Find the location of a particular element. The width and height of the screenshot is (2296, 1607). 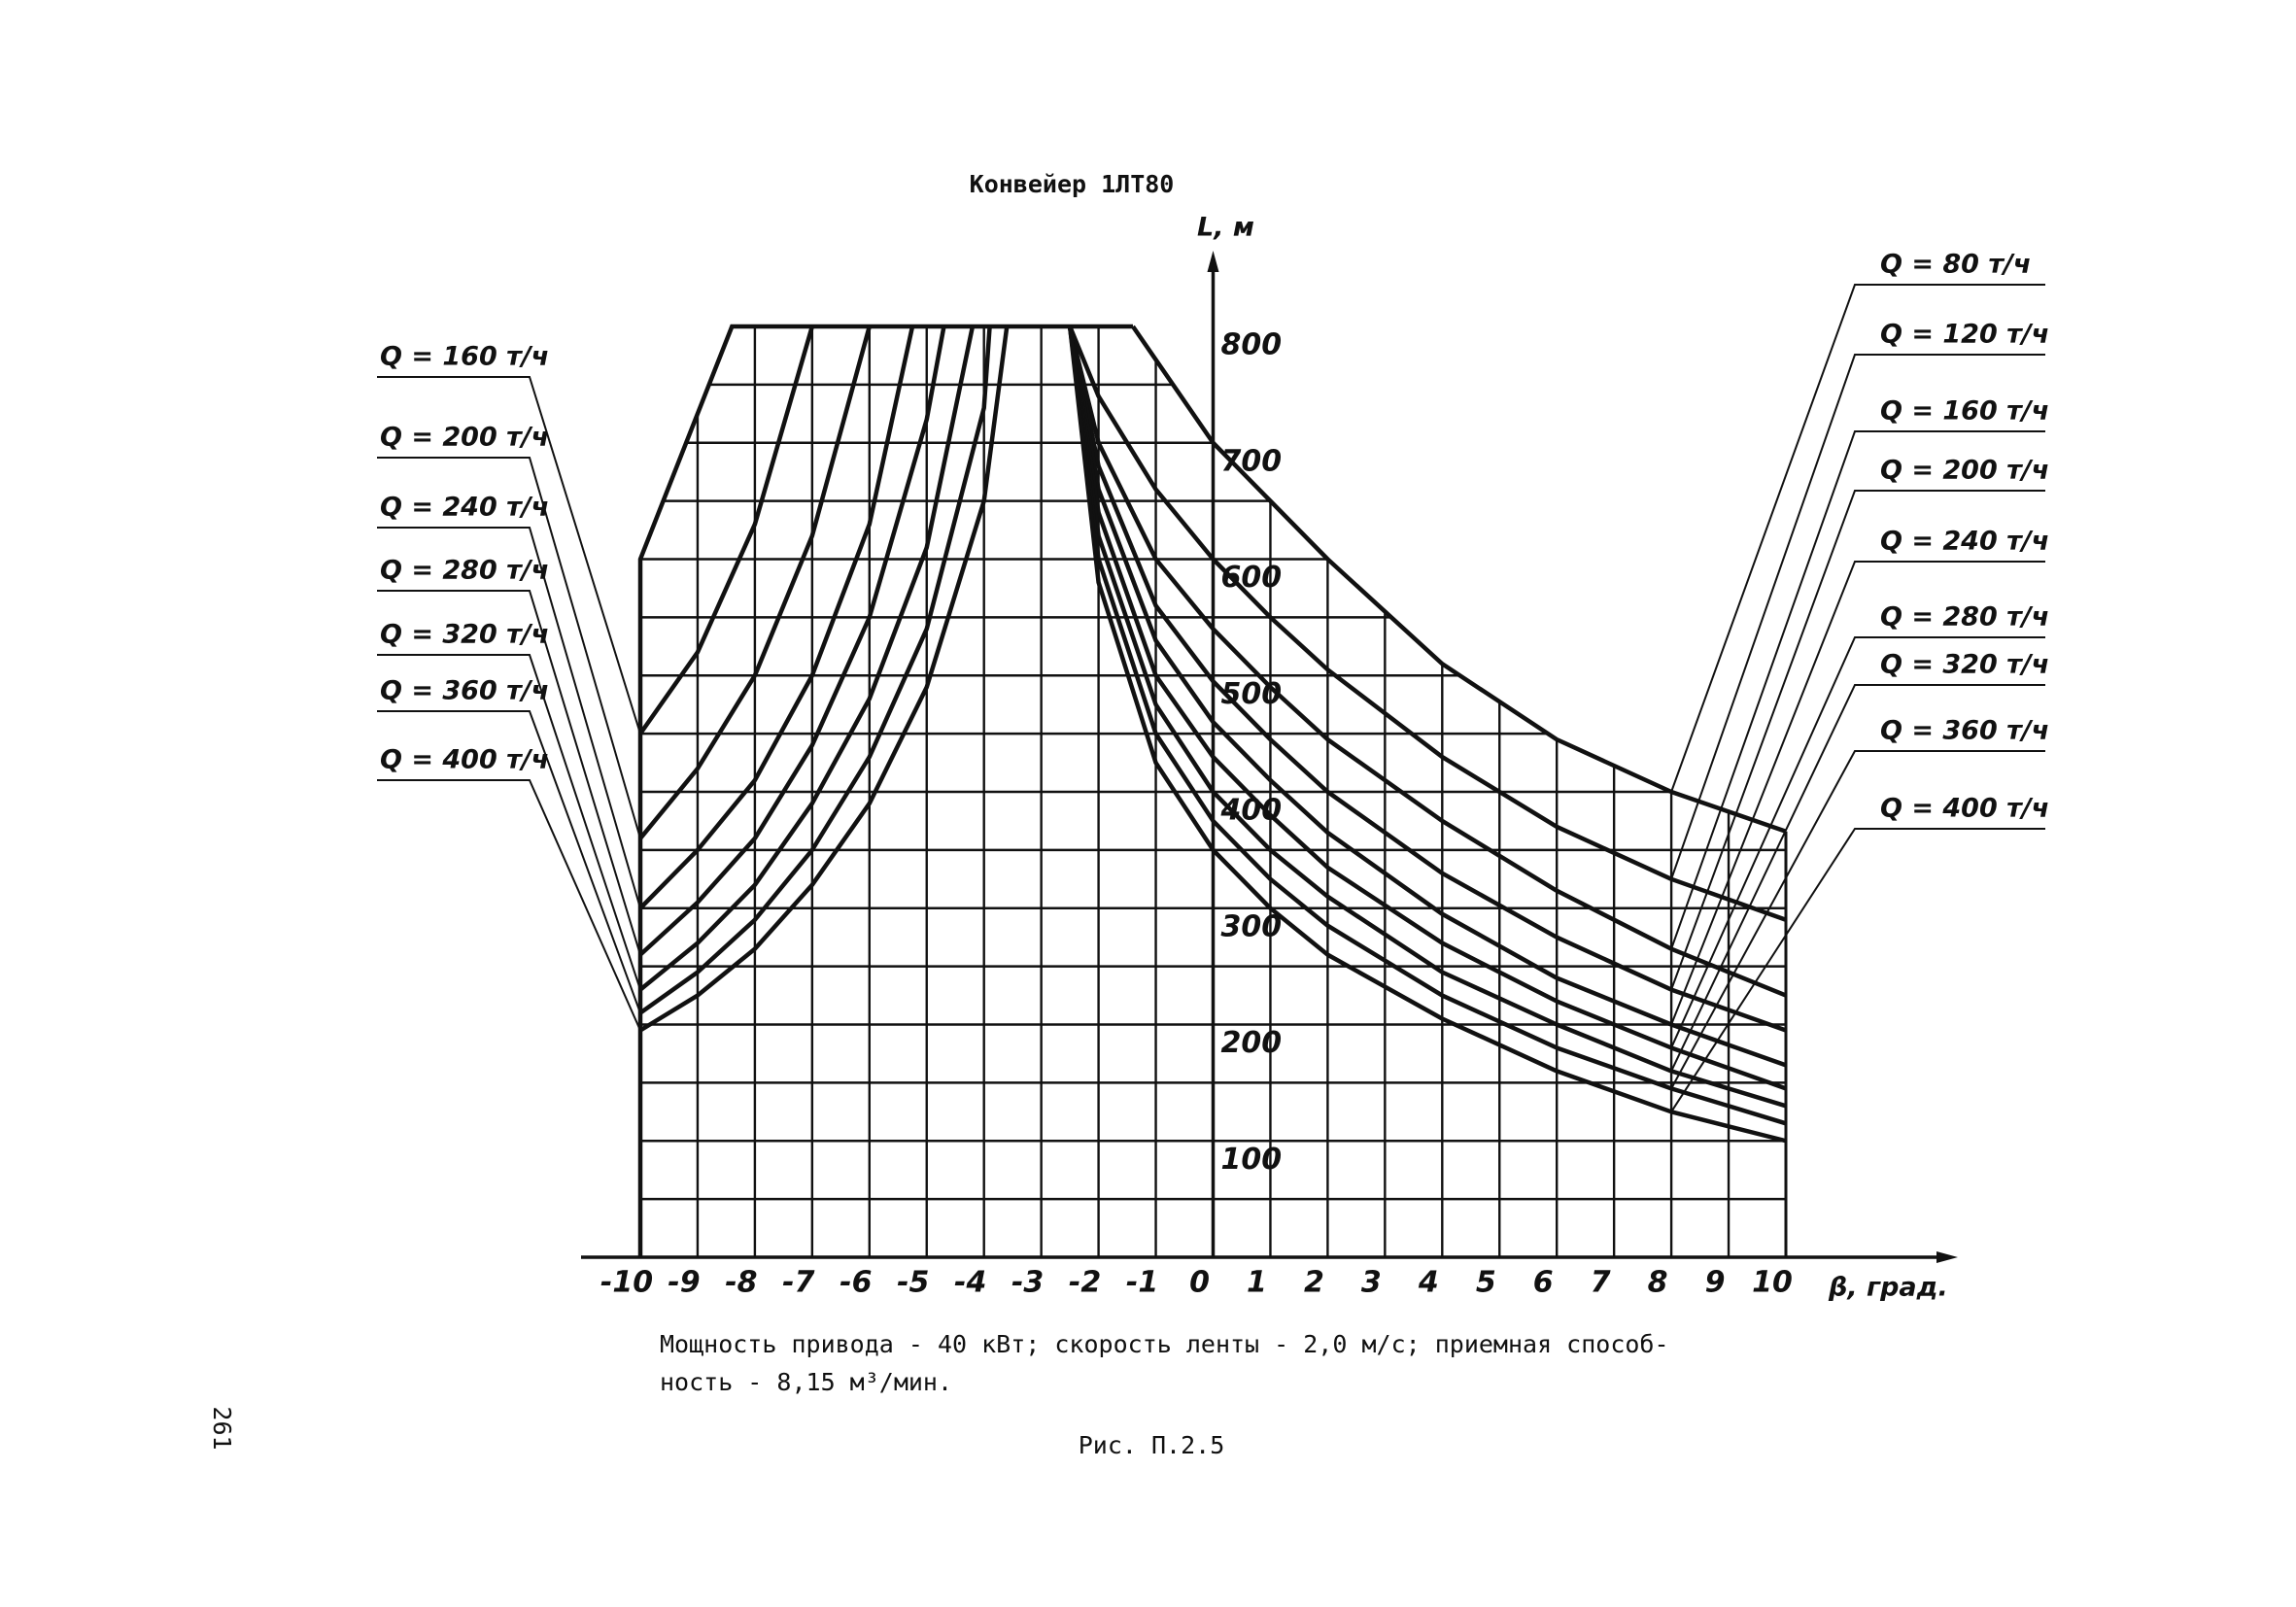

x-tick-label: -9 is located at coordinates (684, 1283).